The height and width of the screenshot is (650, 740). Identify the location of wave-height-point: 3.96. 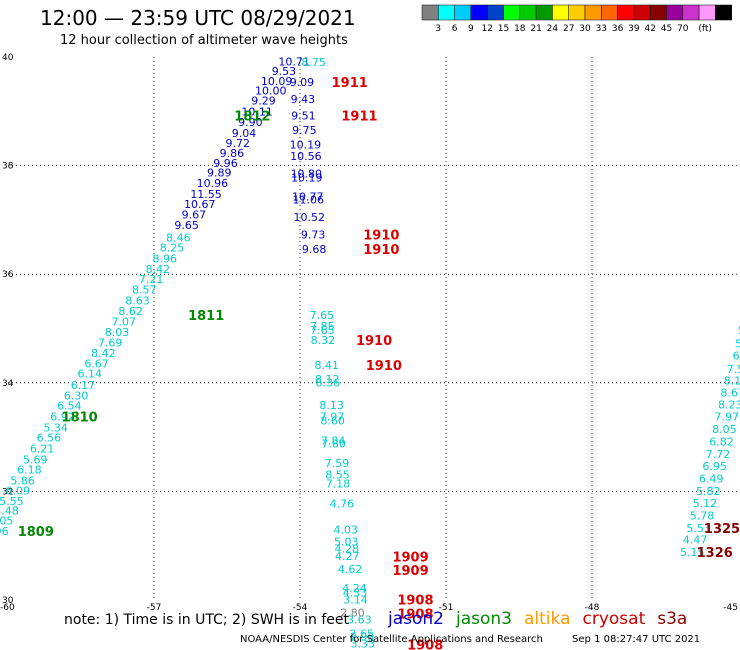
(4, 531).